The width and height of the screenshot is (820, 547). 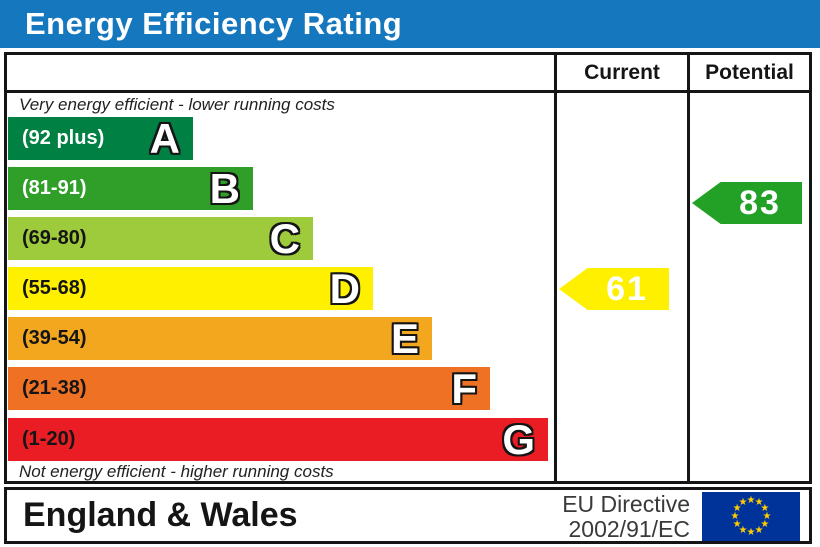 What do you see at coordinates (410, 24) in the screenshot?
I see `title-bar: Energy Efficiency Rating` at bounding box center [410, 24].